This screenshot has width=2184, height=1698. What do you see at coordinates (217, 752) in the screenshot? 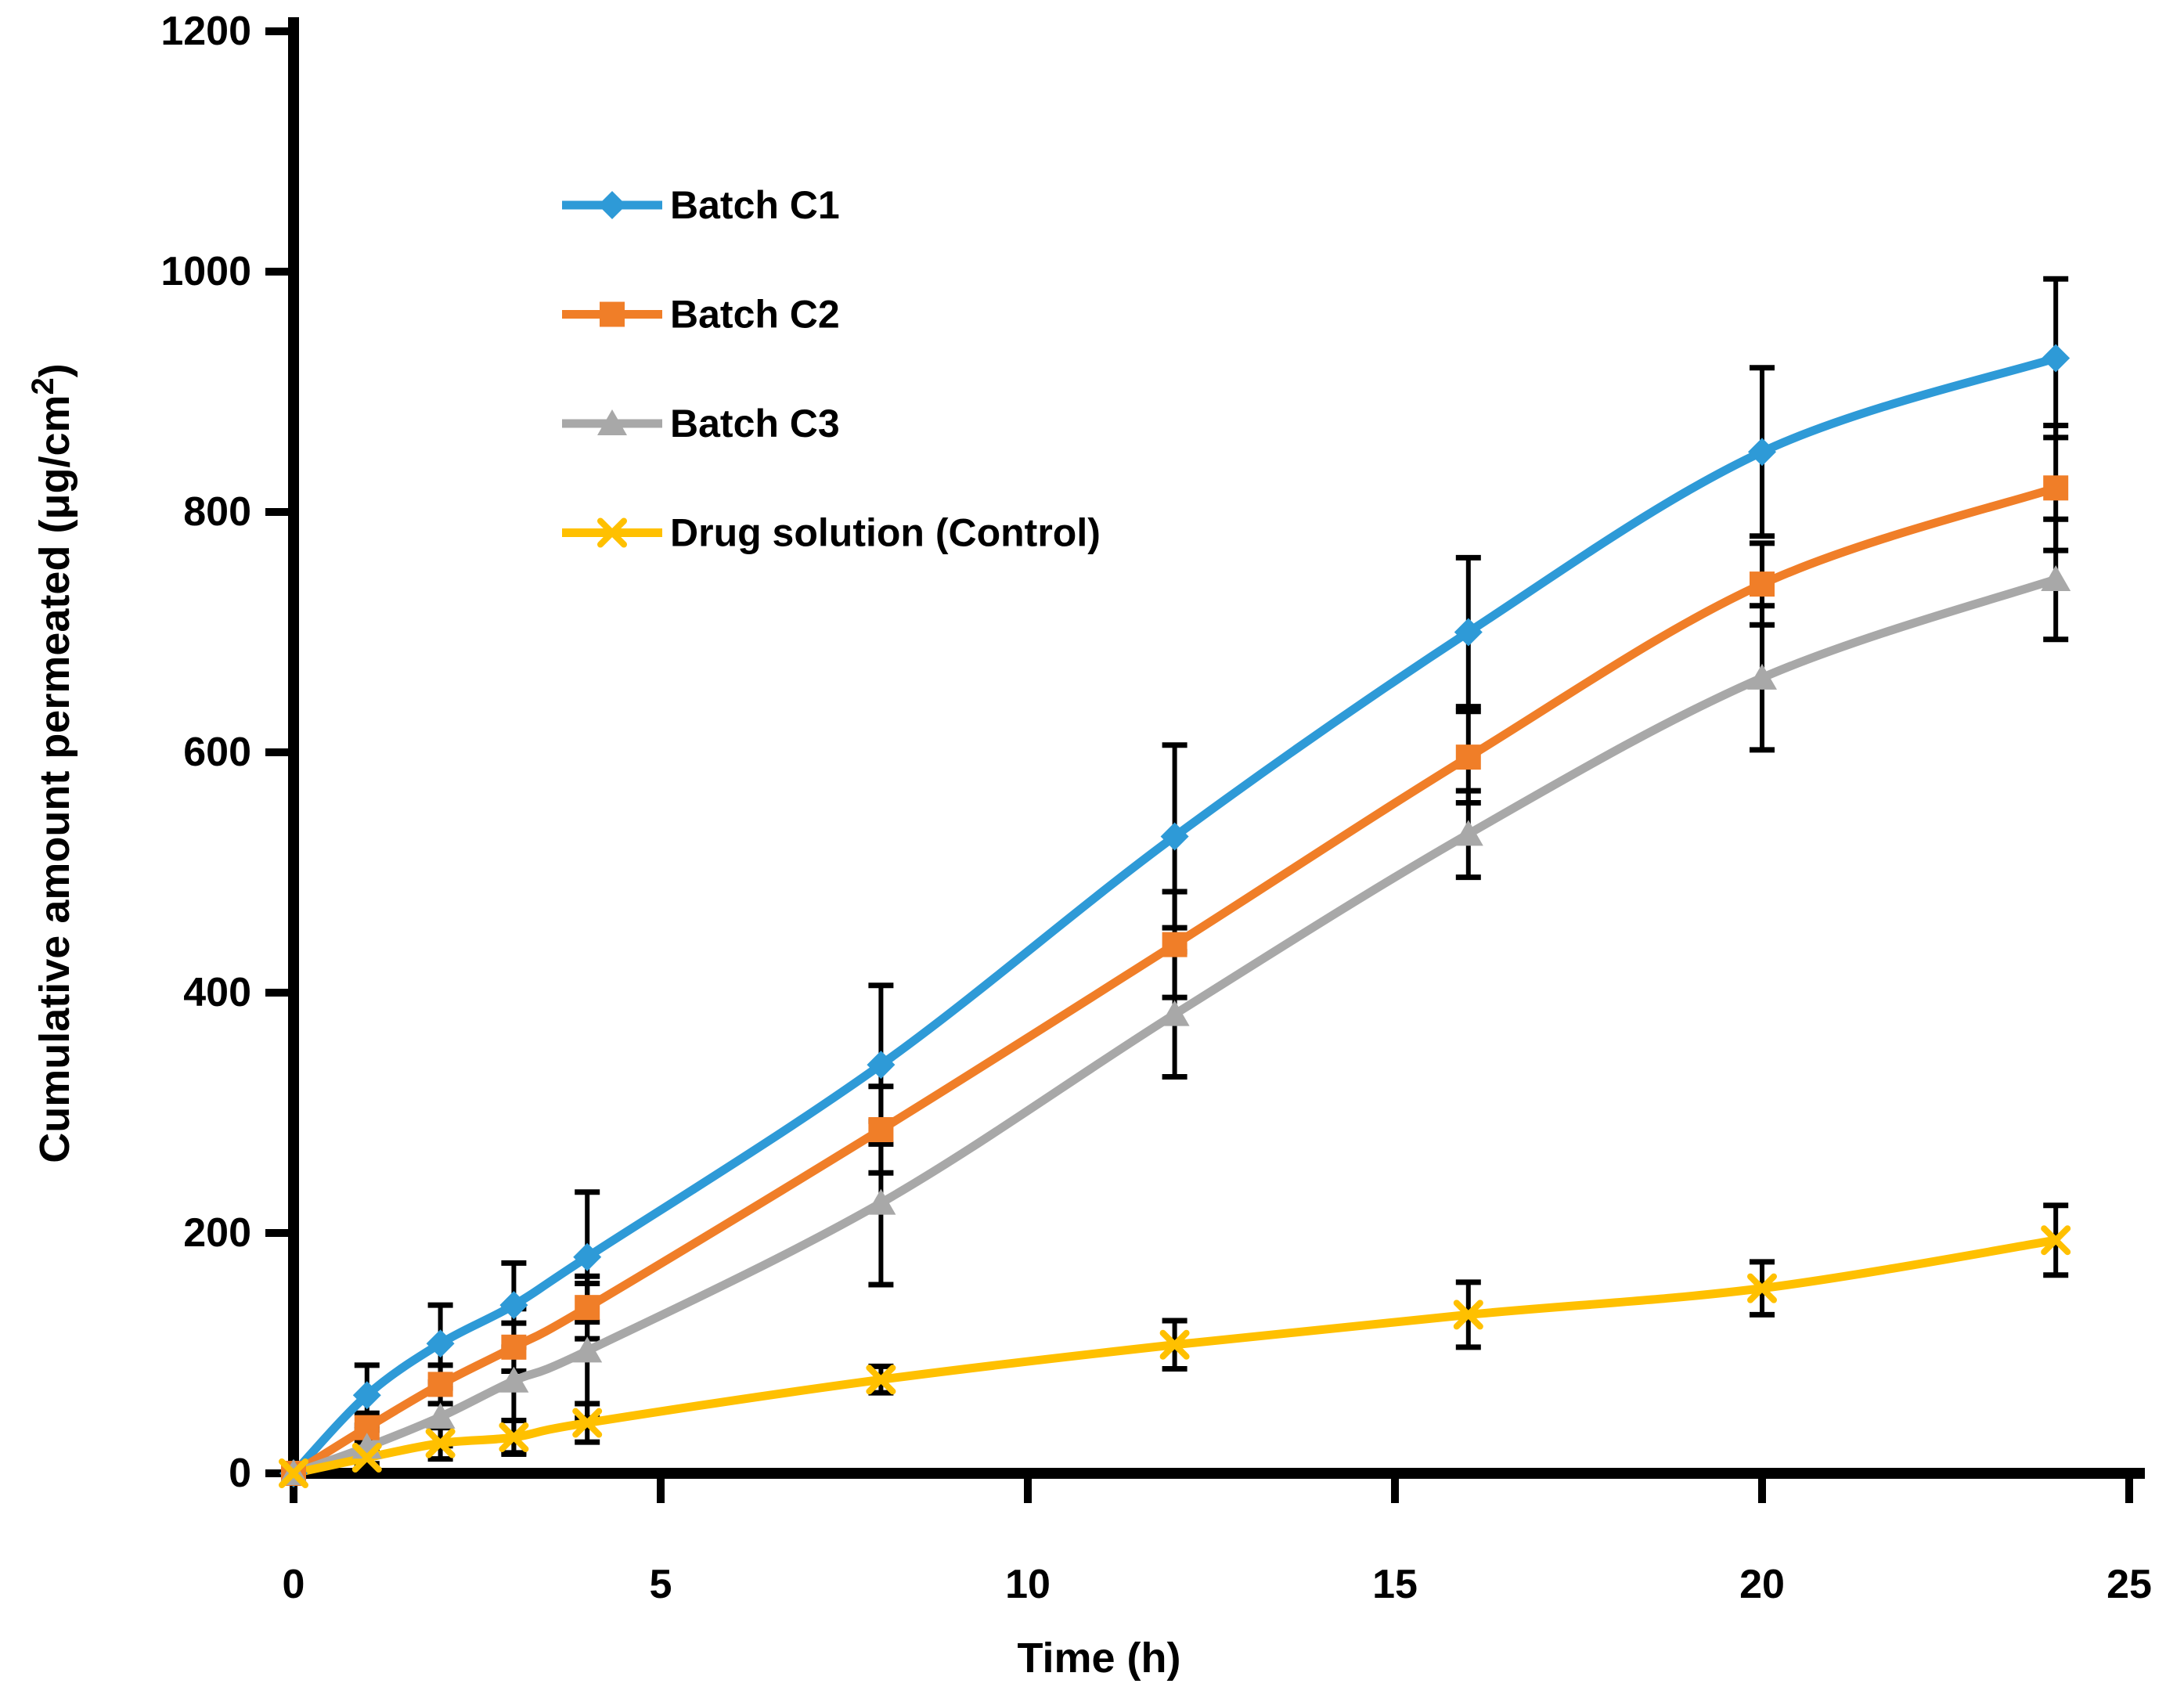
I see `y-tick-label: 600` at bounding box center [217, 752].